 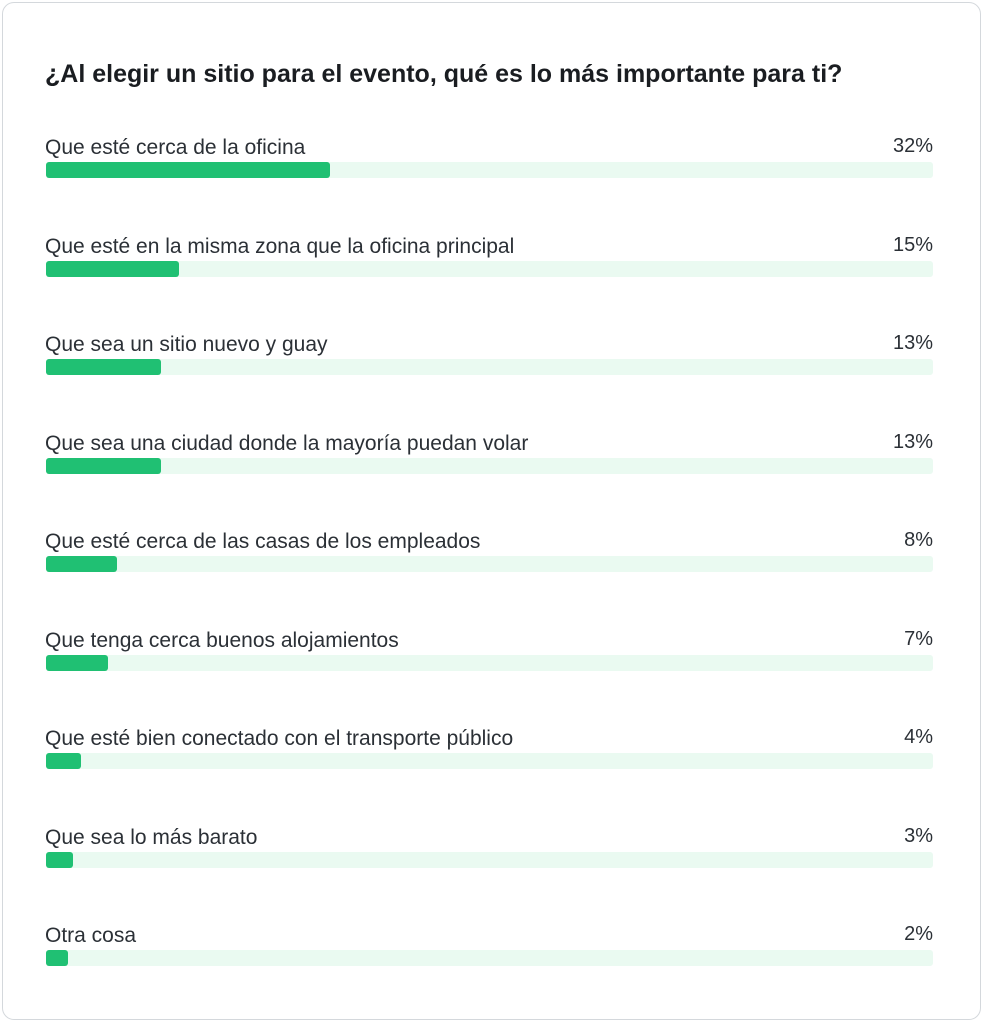 I want to click on poll-option-row: Que esté cerca de la oficina 32%, so click(x=494, y=165).